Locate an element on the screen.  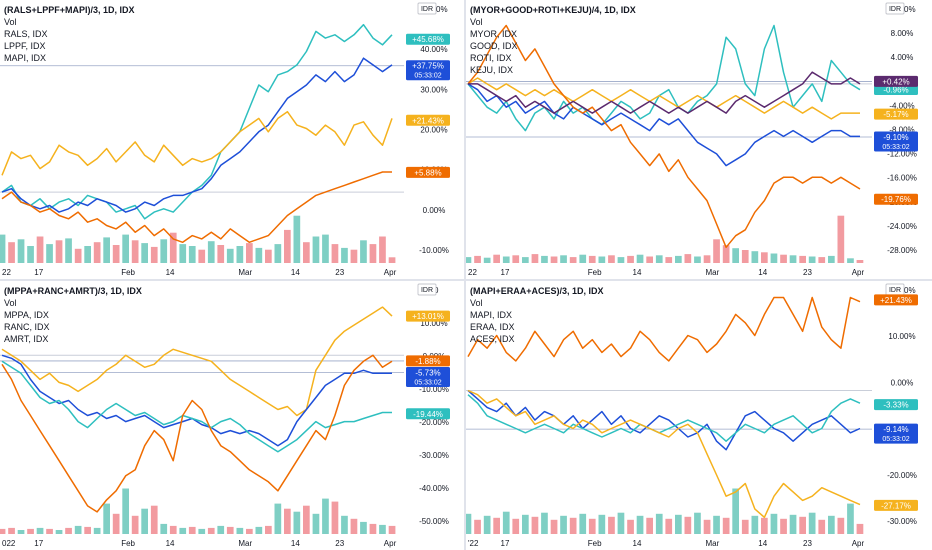
y-tick-label: 0.00% is located at coordinates (434, 210).